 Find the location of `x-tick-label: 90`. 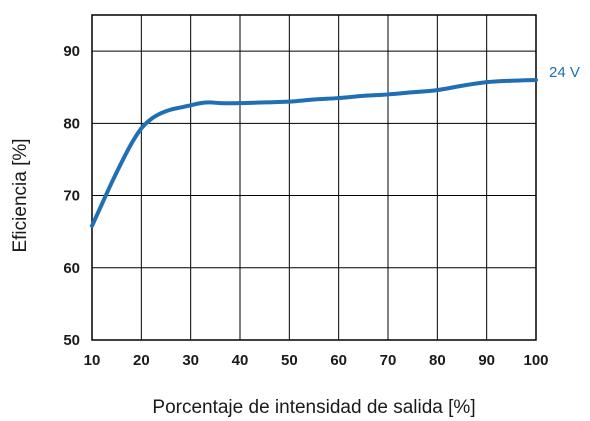

x-tick-label: 90 is located at coordinates (486, 360).